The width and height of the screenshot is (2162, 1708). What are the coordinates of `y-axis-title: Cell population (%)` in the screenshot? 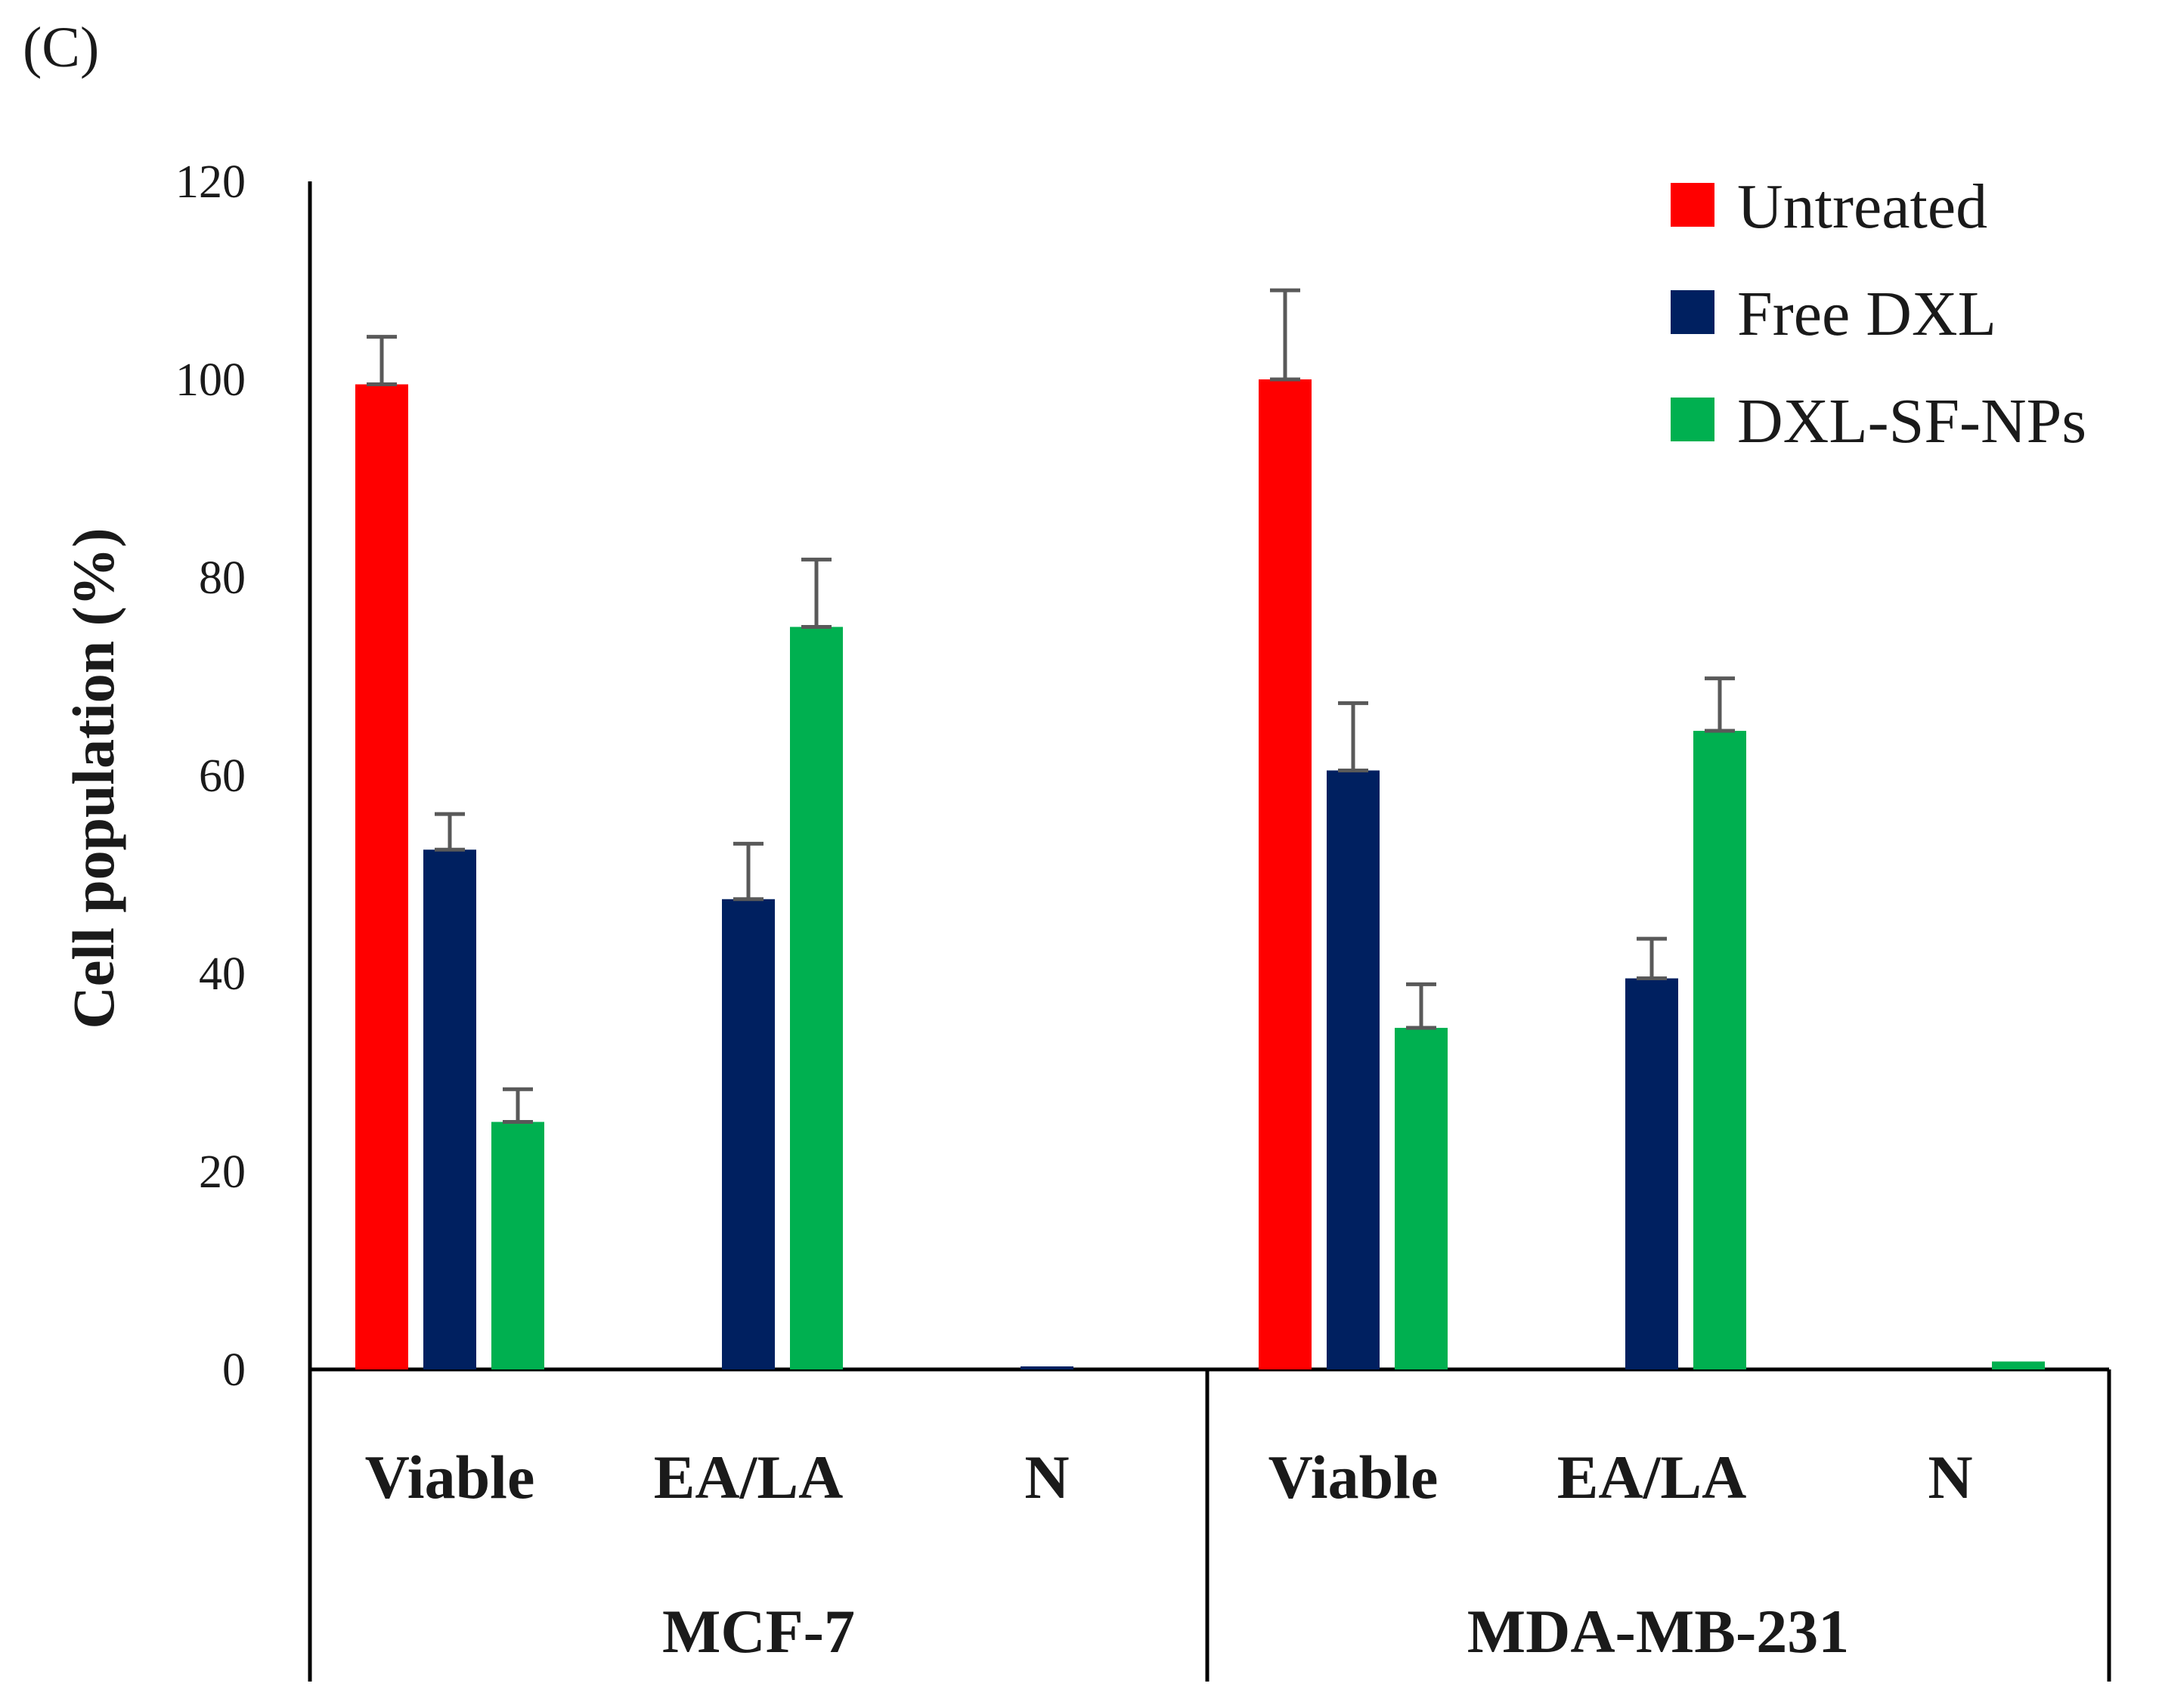 It's located at (93, 778).